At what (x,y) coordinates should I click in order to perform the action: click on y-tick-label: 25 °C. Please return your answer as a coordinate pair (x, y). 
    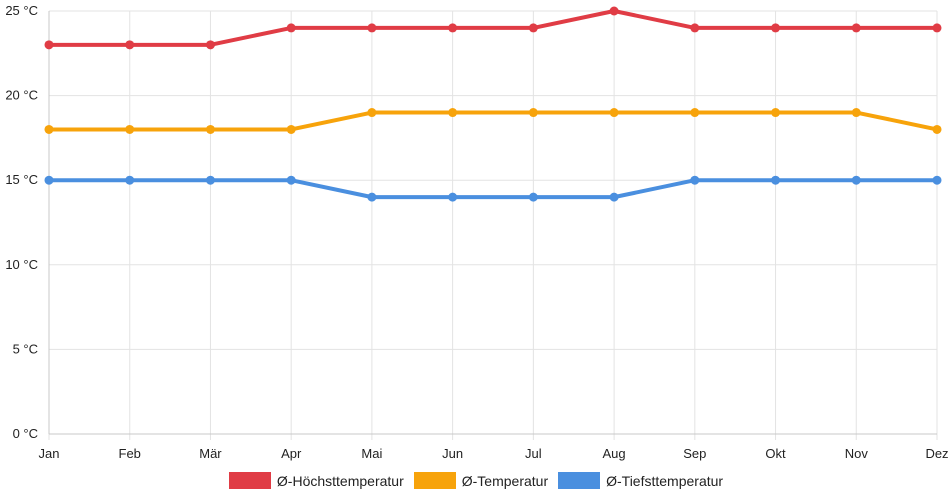
    Looking at the image, I should click on (21, 10).